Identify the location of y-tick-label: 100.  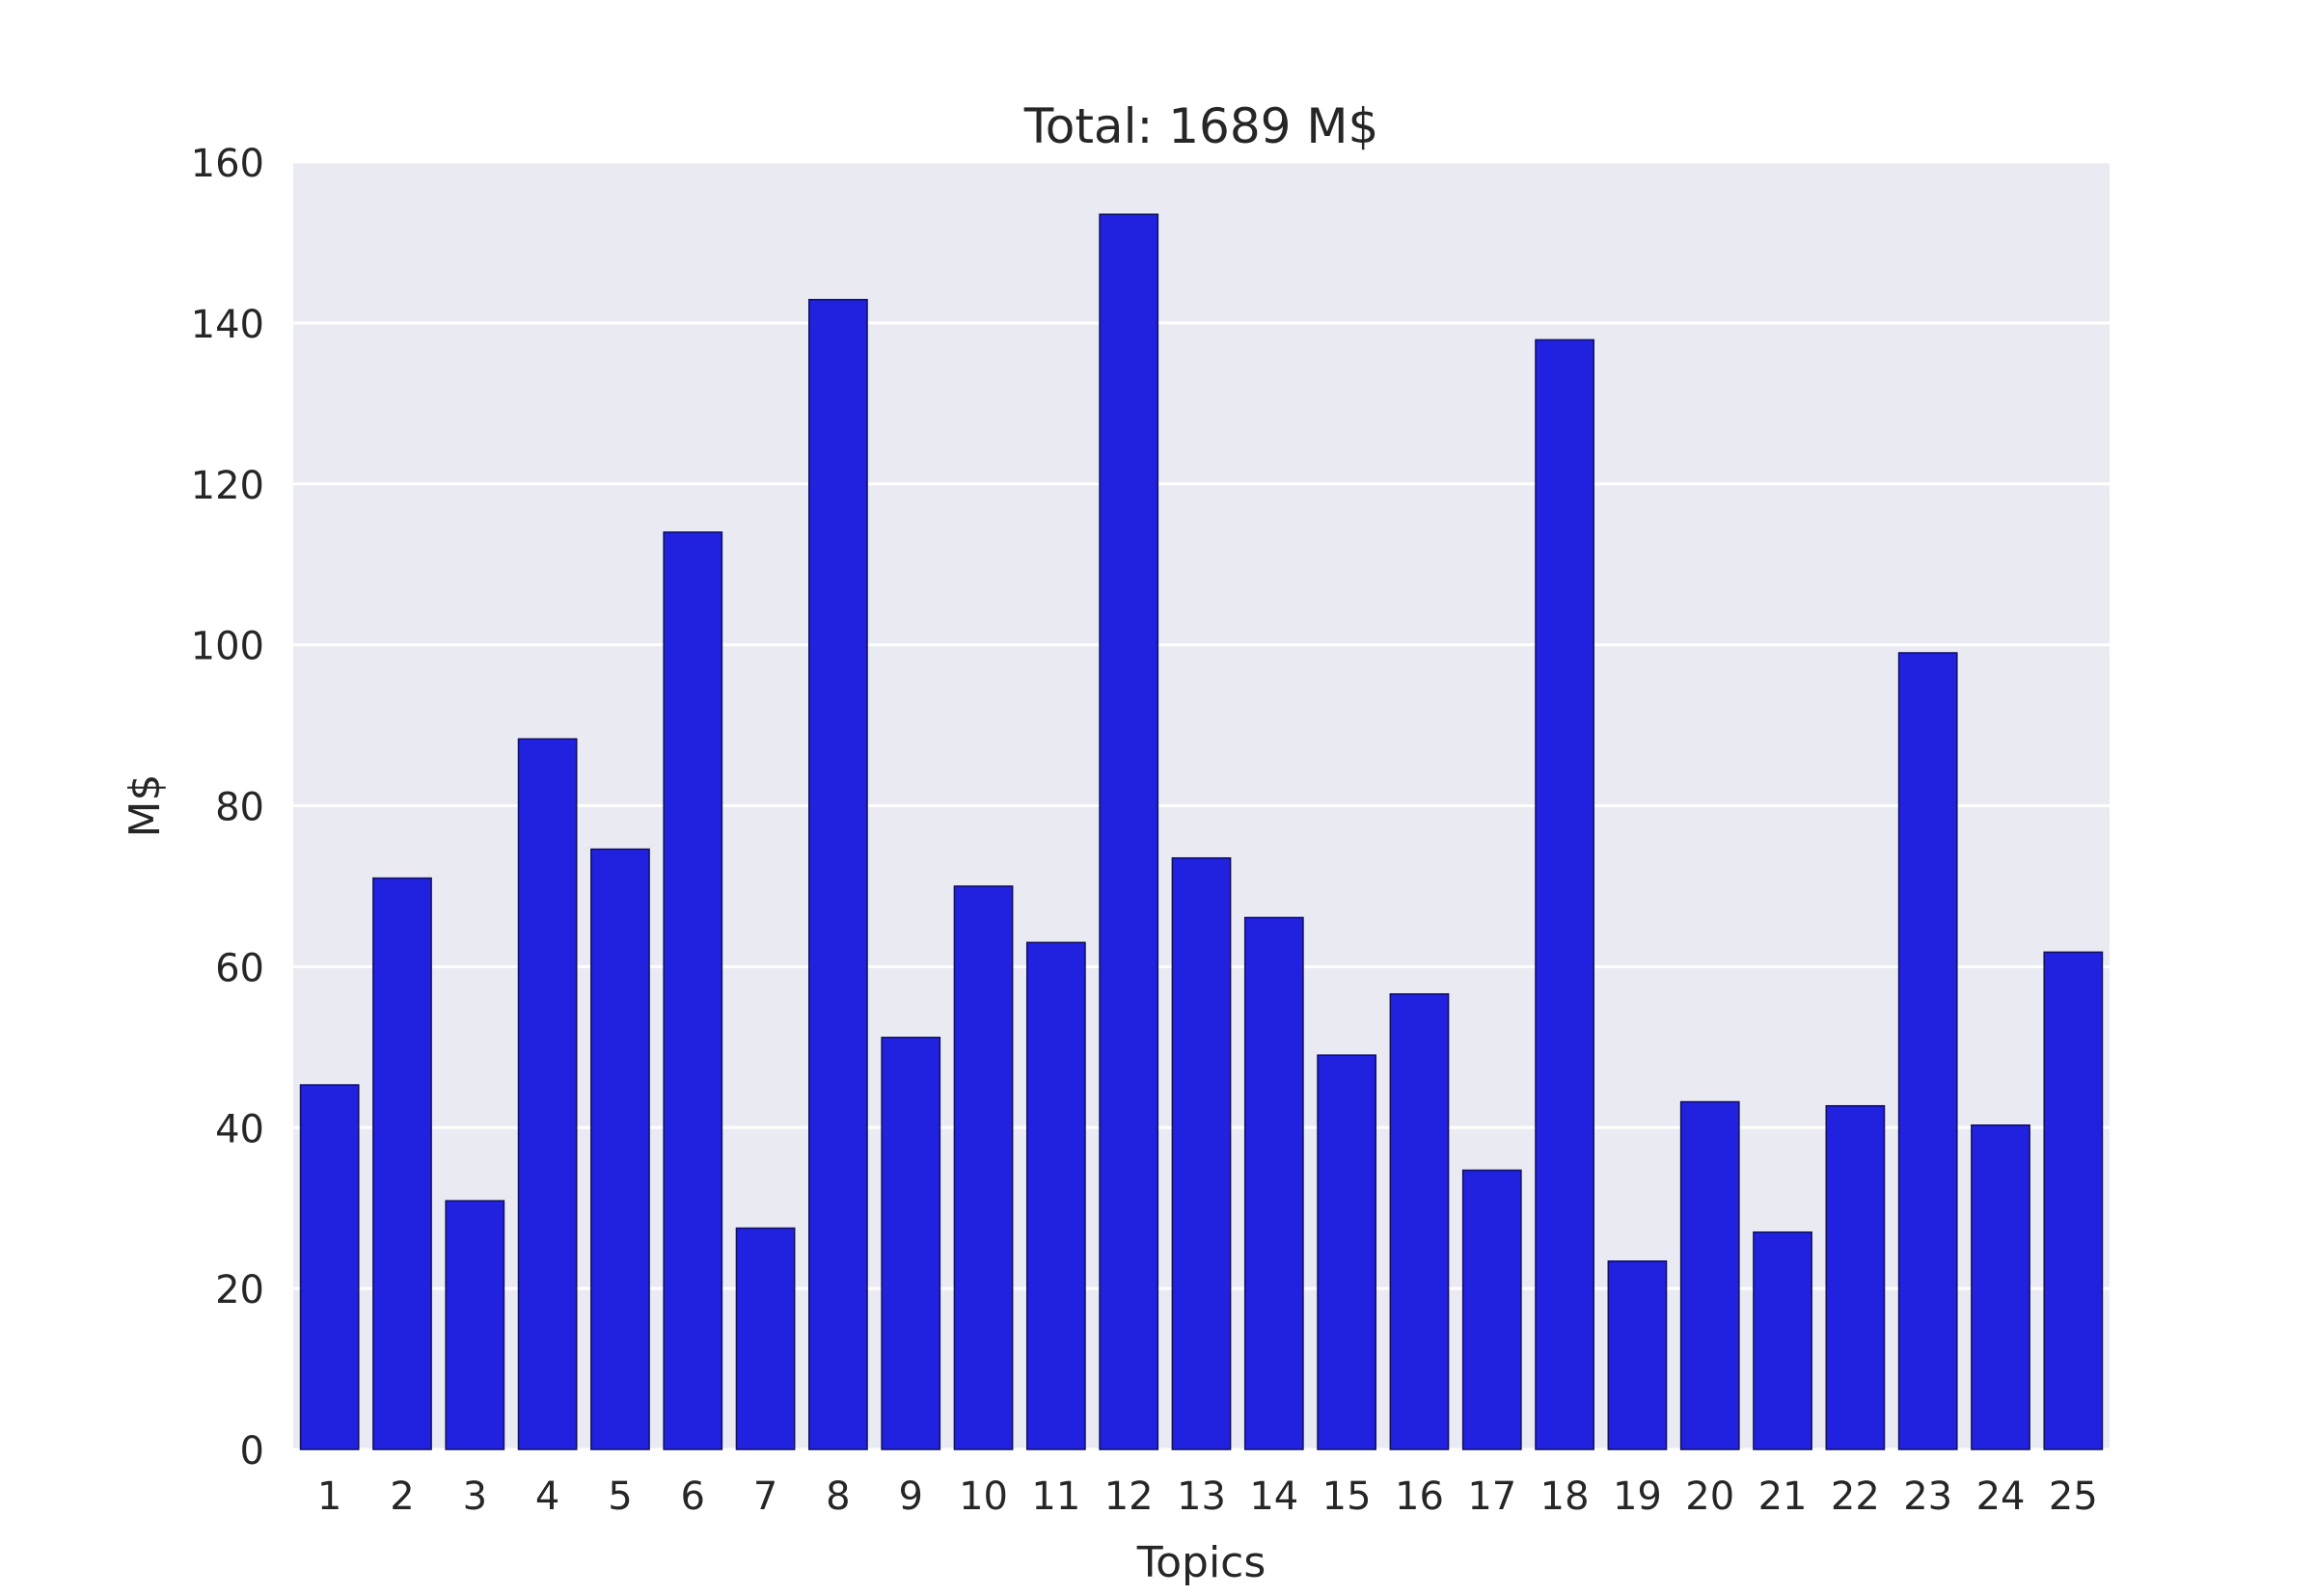
(228, 647).